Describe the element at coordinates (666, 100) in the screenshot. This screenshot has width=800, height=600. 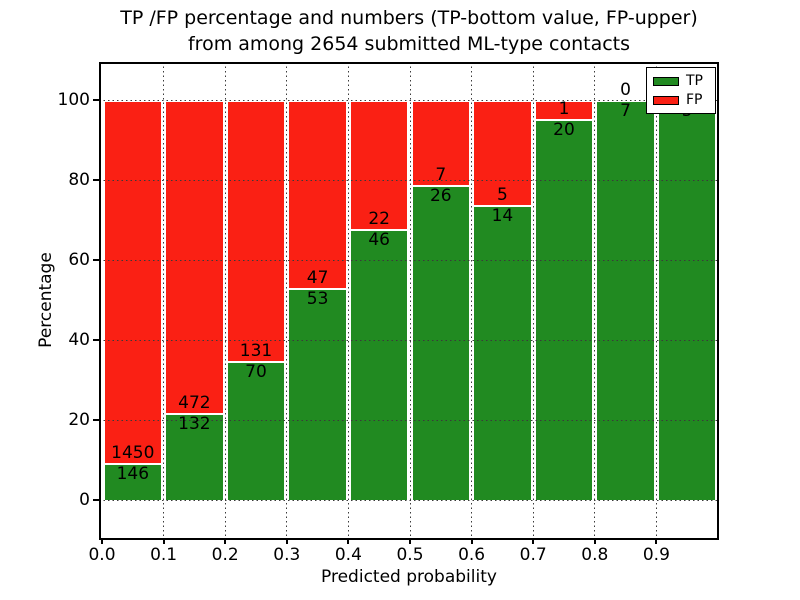
I see `legend-swatch-fp` at that location.